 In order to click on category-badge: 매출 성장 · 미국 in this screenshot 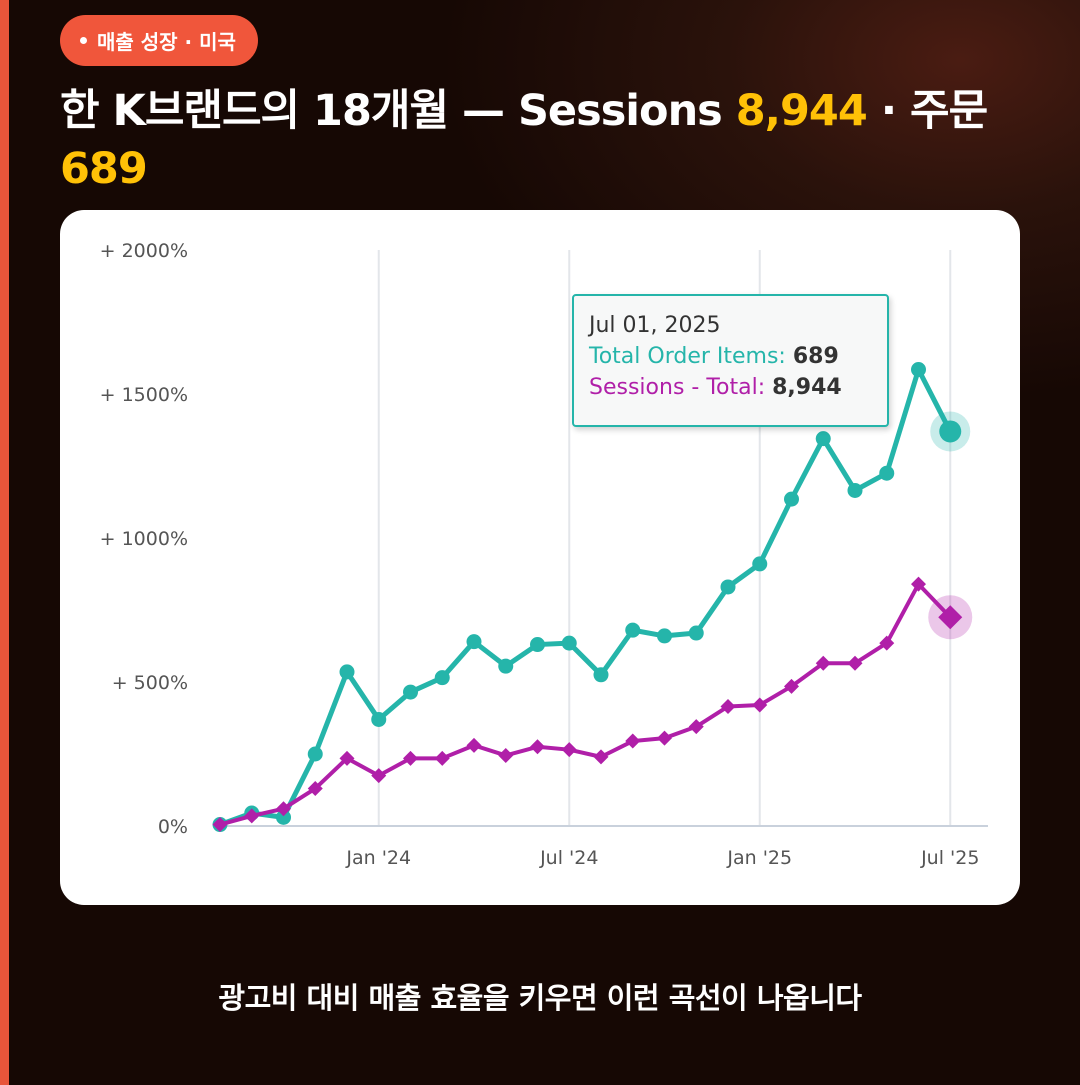, I will do `click(159, 40)`.